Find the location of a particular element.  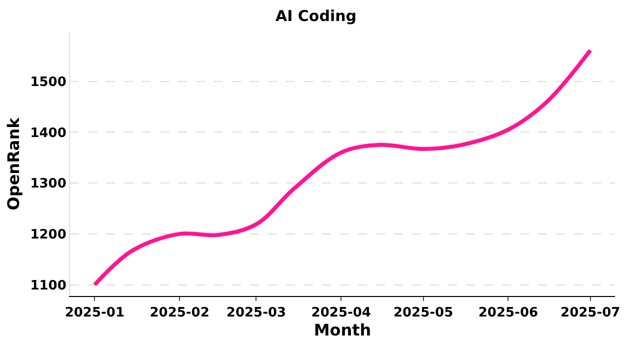

x-axis-title: Month is located at coordinates (343, 330).